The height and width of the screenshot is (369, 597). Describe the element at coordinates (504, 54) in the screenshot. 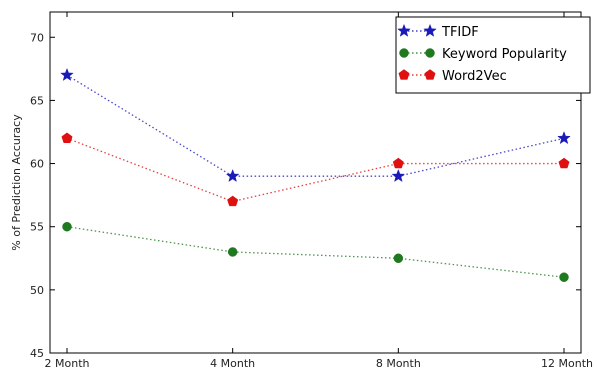

I see `legend-label: Keyword Popularity` at that location.